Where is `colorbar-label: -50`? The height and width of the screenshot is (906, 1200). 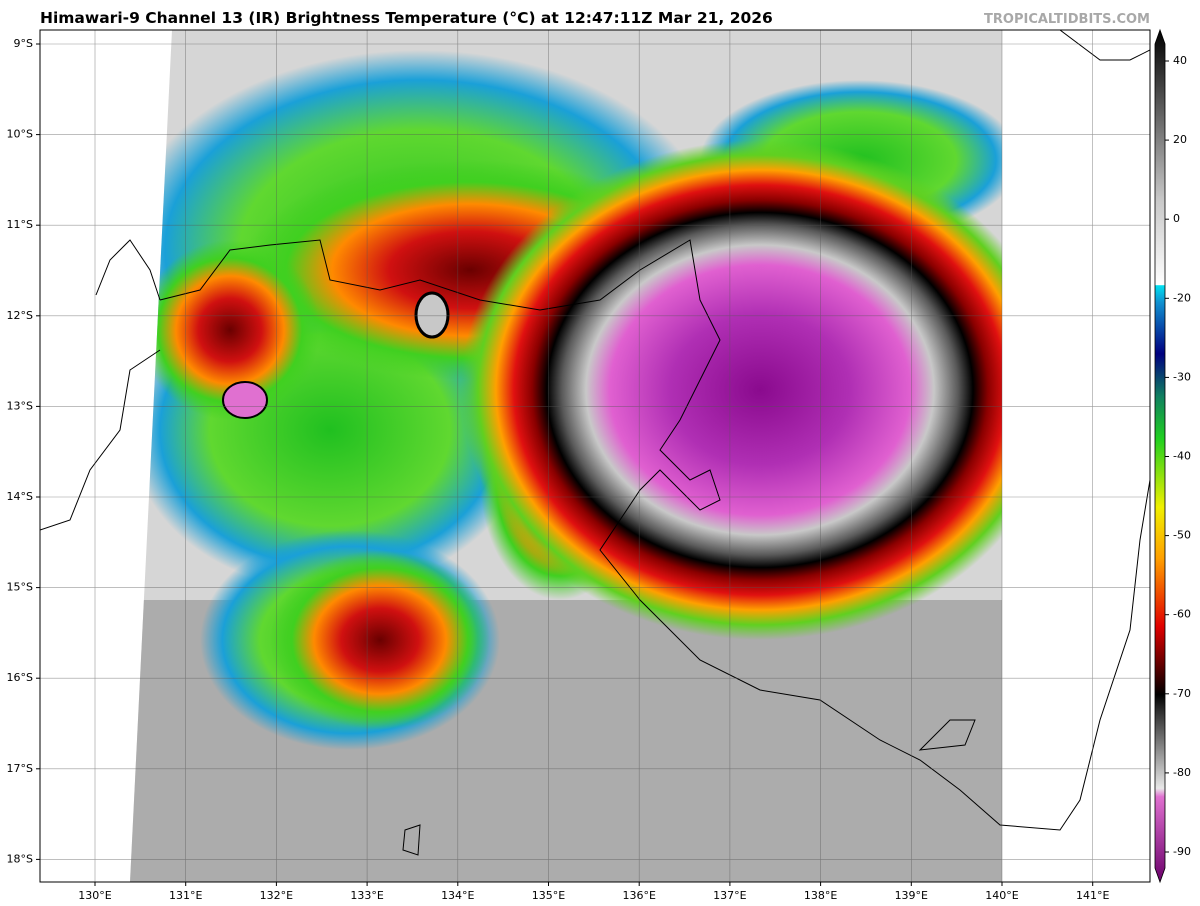
colorbar-label: -50 is located at coordinates (1182, 535).